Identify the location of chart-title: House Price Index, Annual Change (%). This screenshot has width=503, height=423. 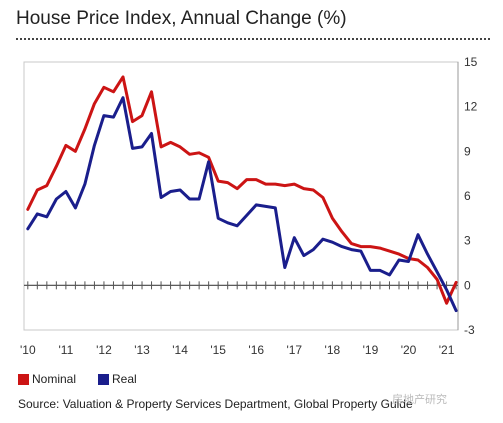
(181, 18).